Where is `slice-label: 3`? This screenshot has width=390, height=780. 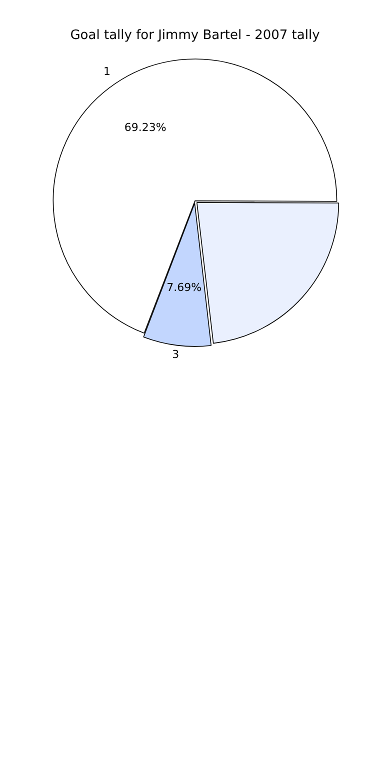 slice-label: 3 is located at coordinates (176, 355).